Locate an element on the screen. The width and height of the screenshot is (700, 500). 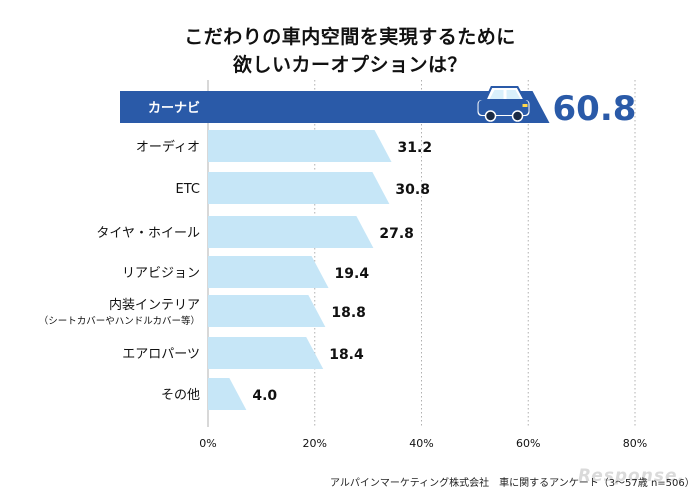
data-label: 18.4 is located at coordinates (346, 355).